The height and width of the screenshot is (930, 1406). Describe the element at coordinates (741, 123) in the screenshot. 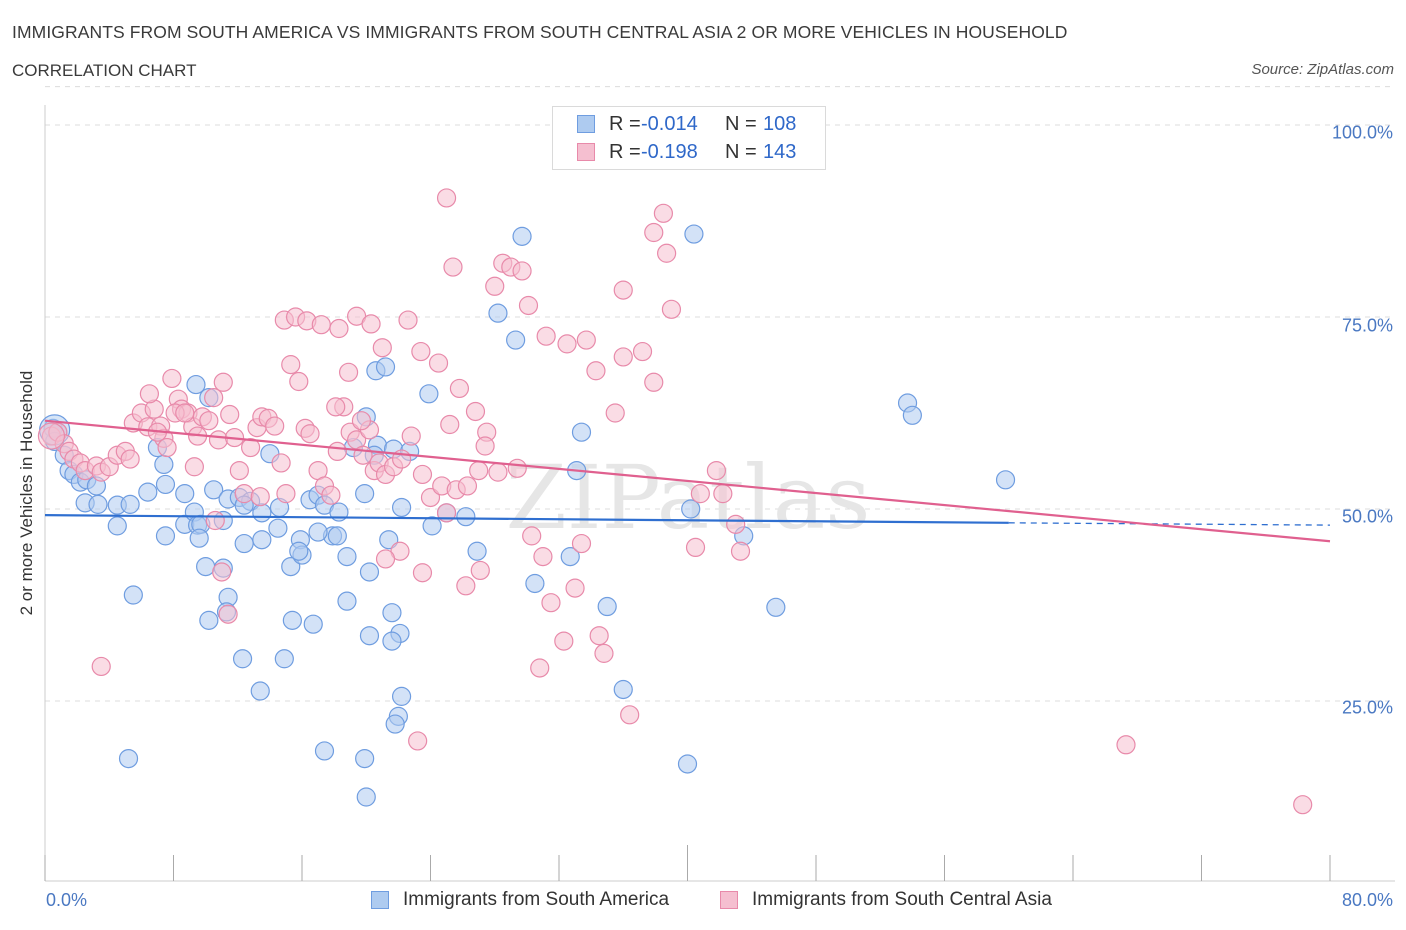

I see `n-label: N =` at that location.